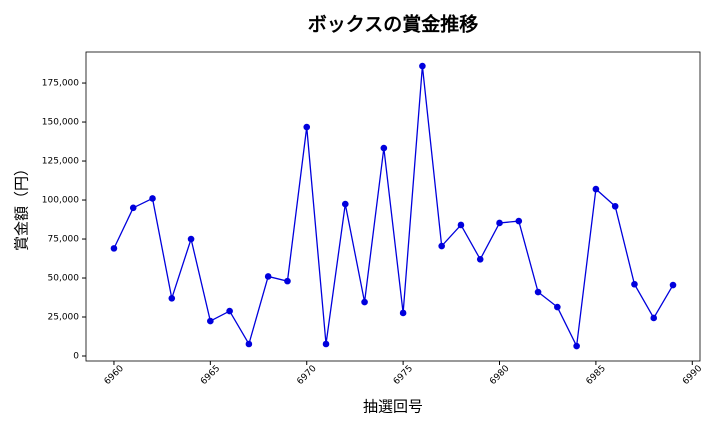 This screenshot has height=436, width=720. What do you see at coordinates (393, 24) in the screenshot?
I see `chart-title: ボックスの賞金推移` at bounding box center [393, 24].